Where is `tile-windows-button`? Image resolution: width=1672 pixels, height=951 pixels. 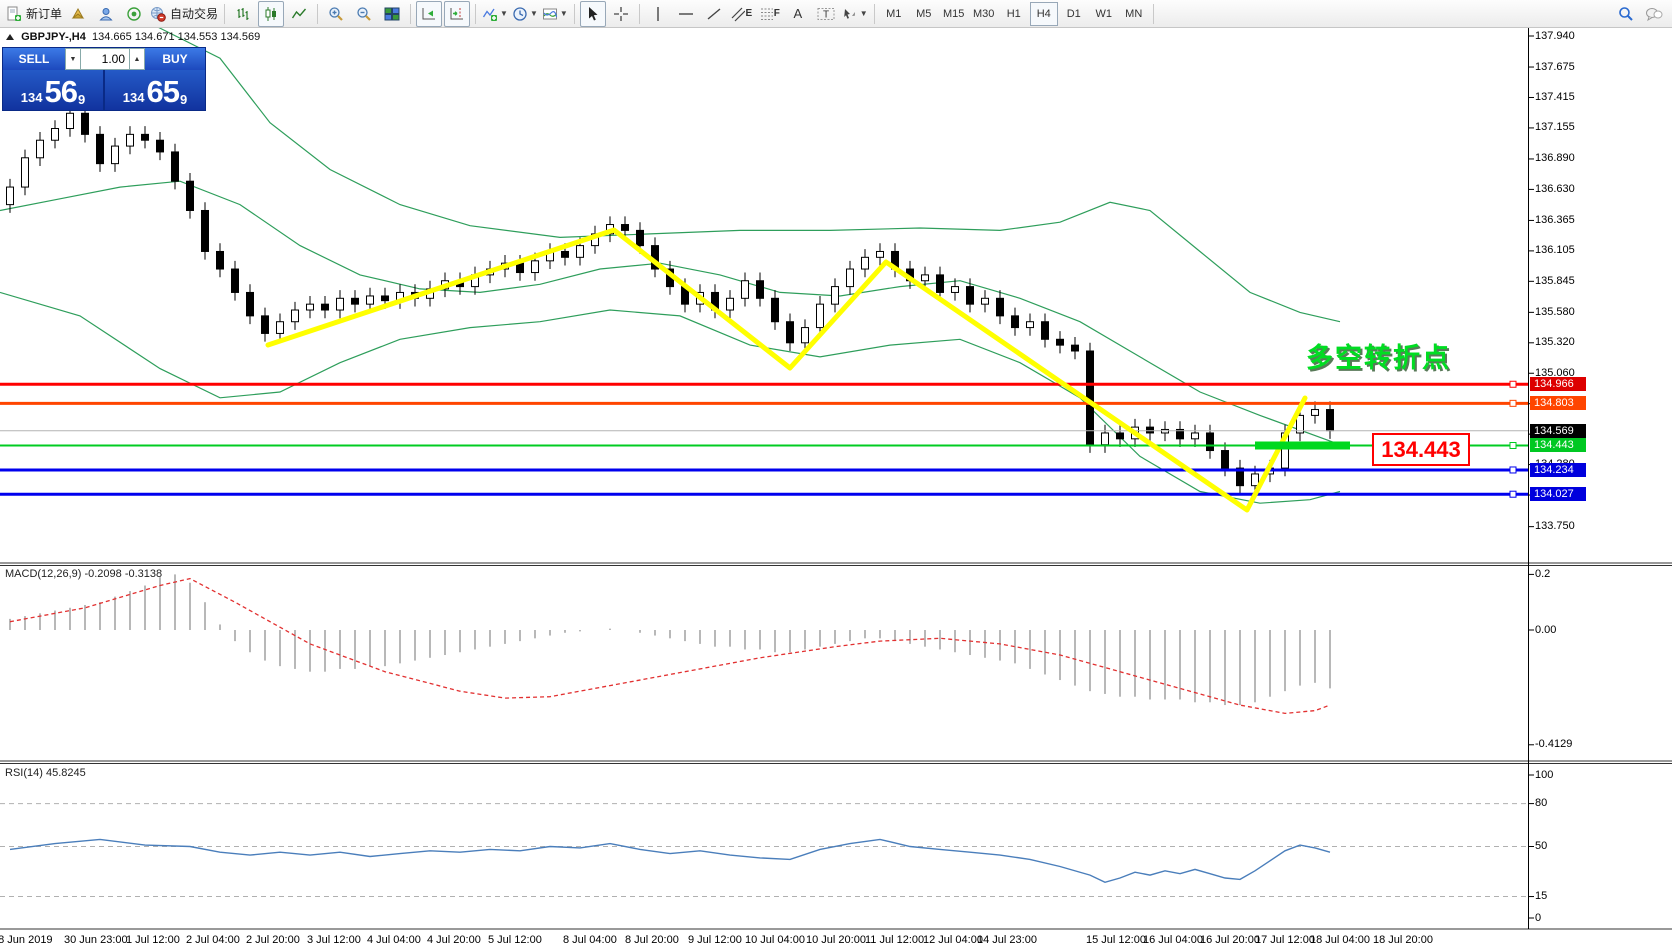
tile-windows-button is located at coordinates (392, 14).